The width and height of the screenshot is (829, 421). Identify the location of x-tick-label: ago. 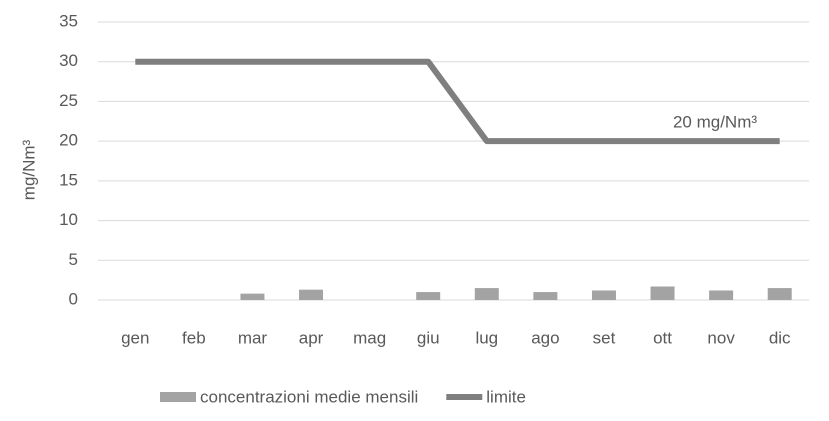
(545, 337).